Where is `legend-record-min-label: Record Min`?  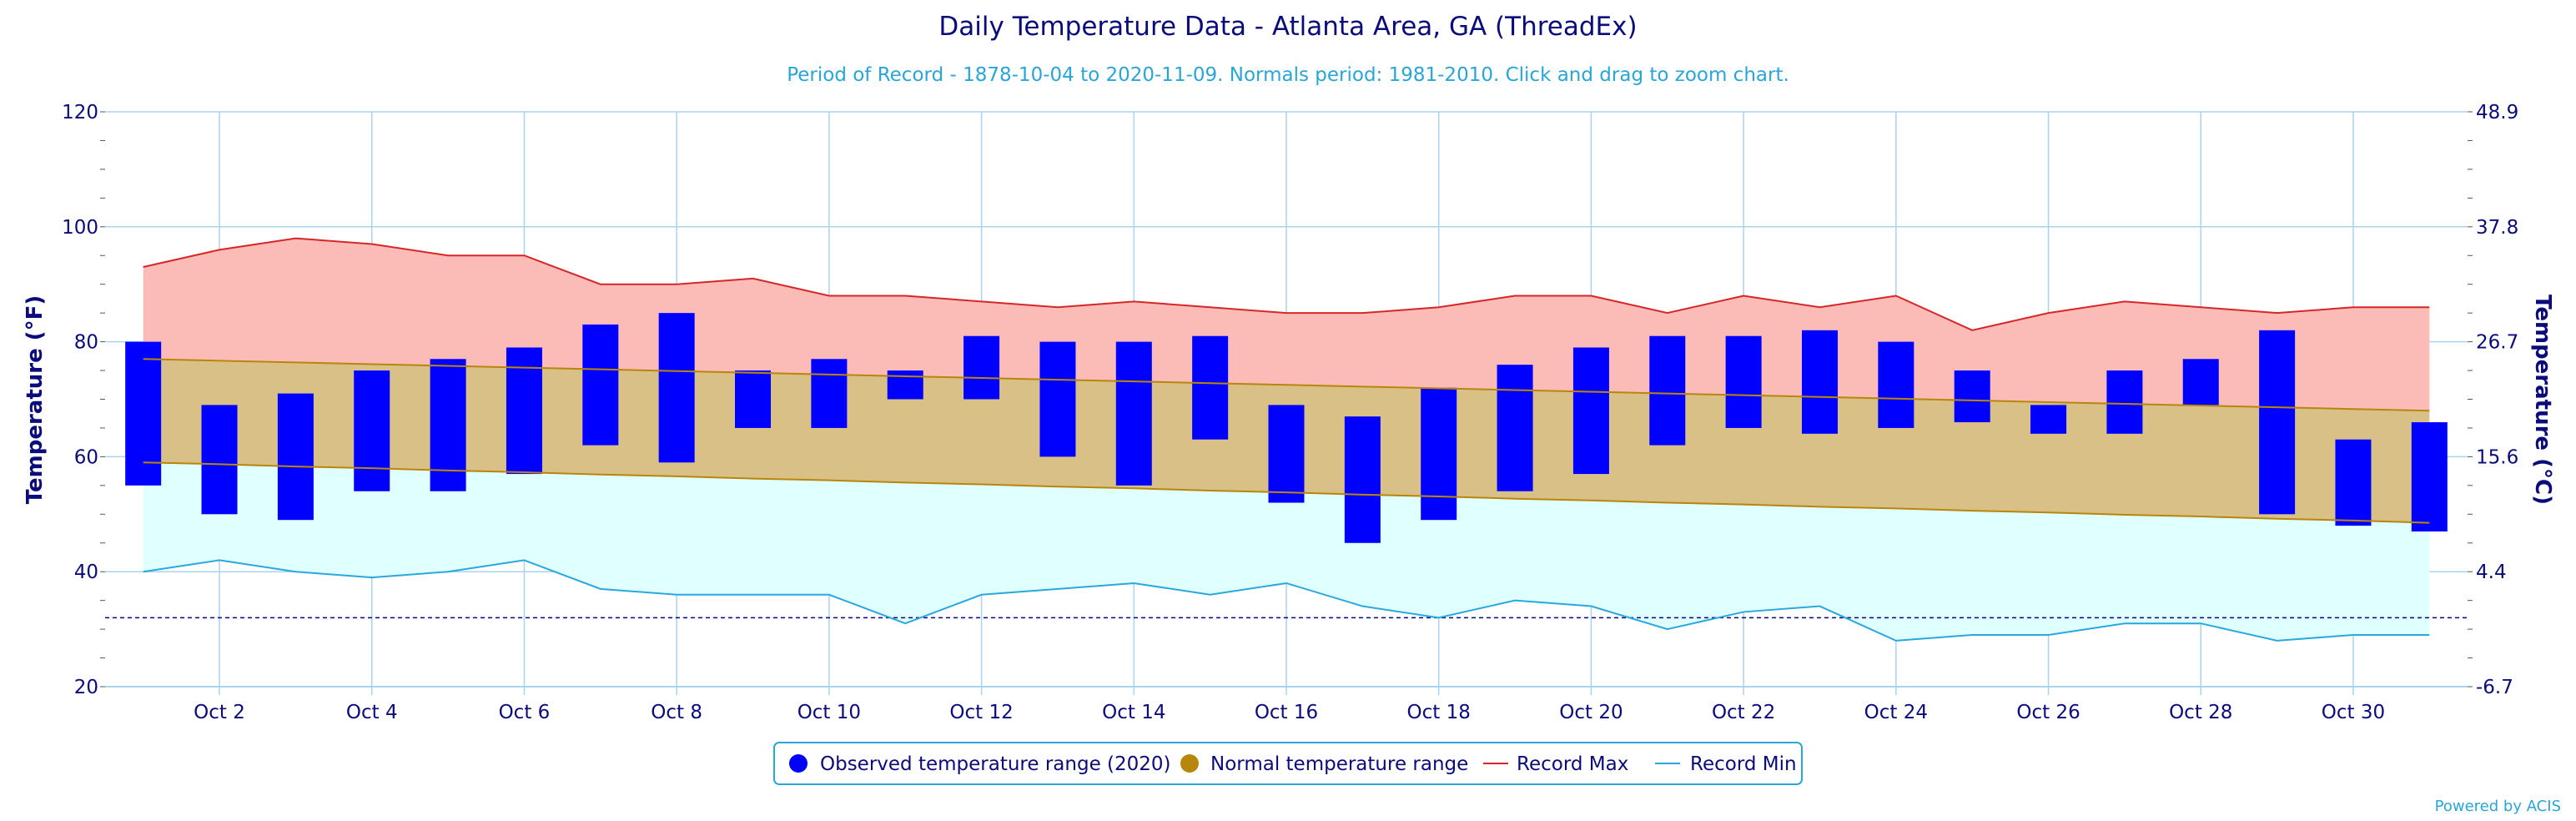 legend-record-min-label: Record Min is located at coordinates (1743, 764).